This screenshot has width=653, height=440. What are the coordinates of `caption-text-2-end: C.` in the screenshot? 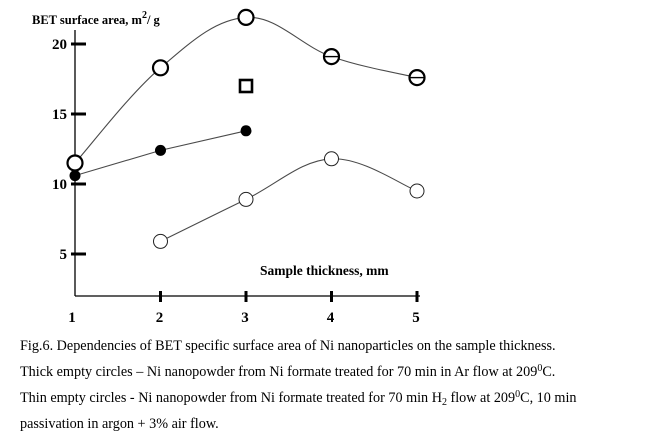 It's located at (549, 372).